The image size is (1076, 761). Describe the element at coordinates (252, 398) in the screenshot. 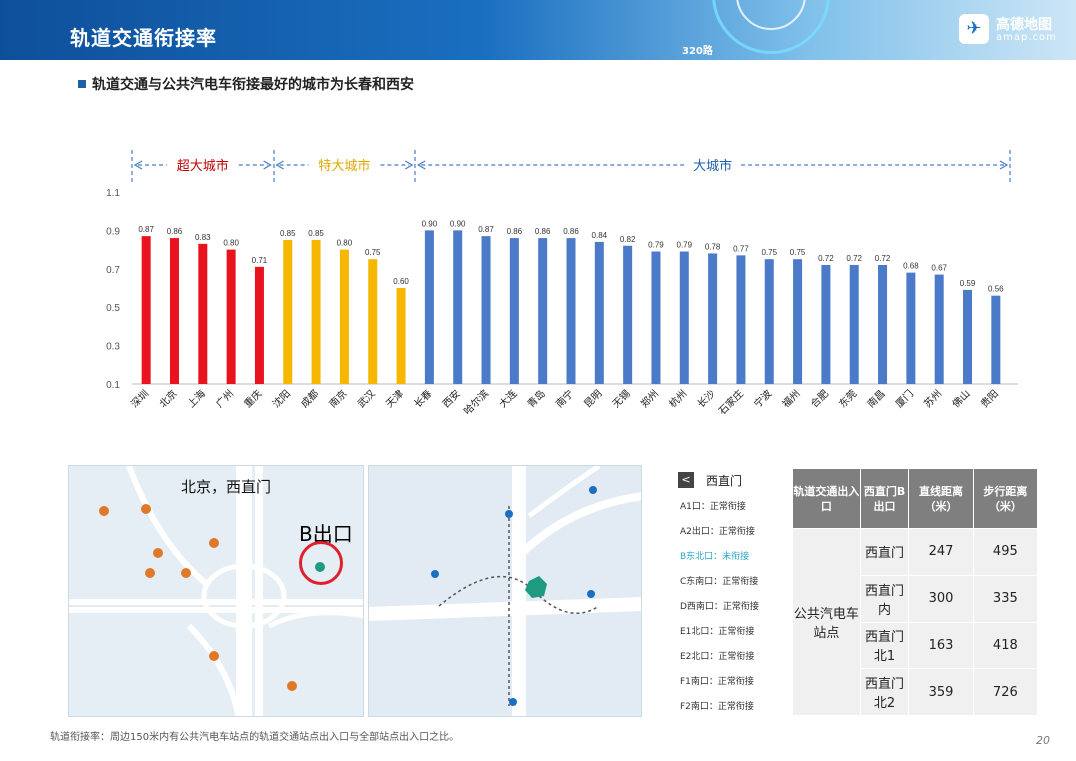

I see `category-label: 重庆` at that location.